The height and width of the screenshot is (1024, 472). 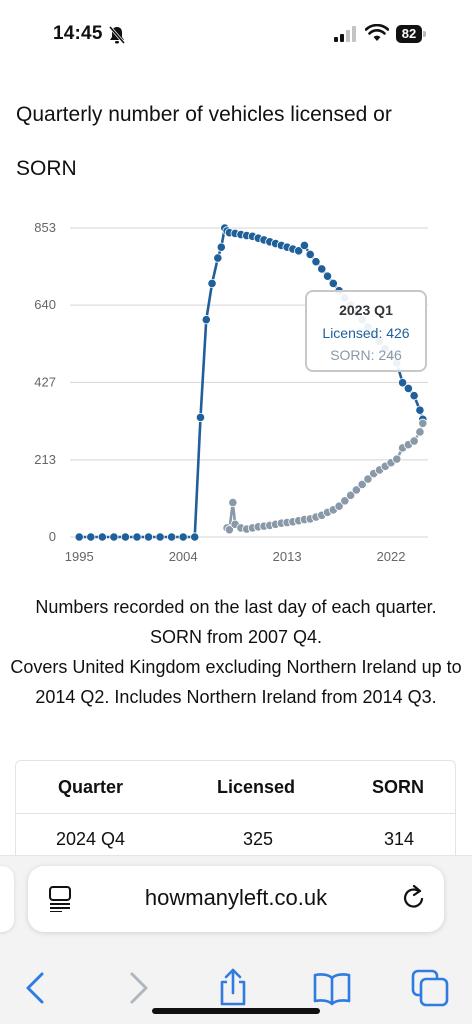 What do you see at coordinates (233, 988) in the screenshot?
I see `share-icon` at bounding box center [233, 988].